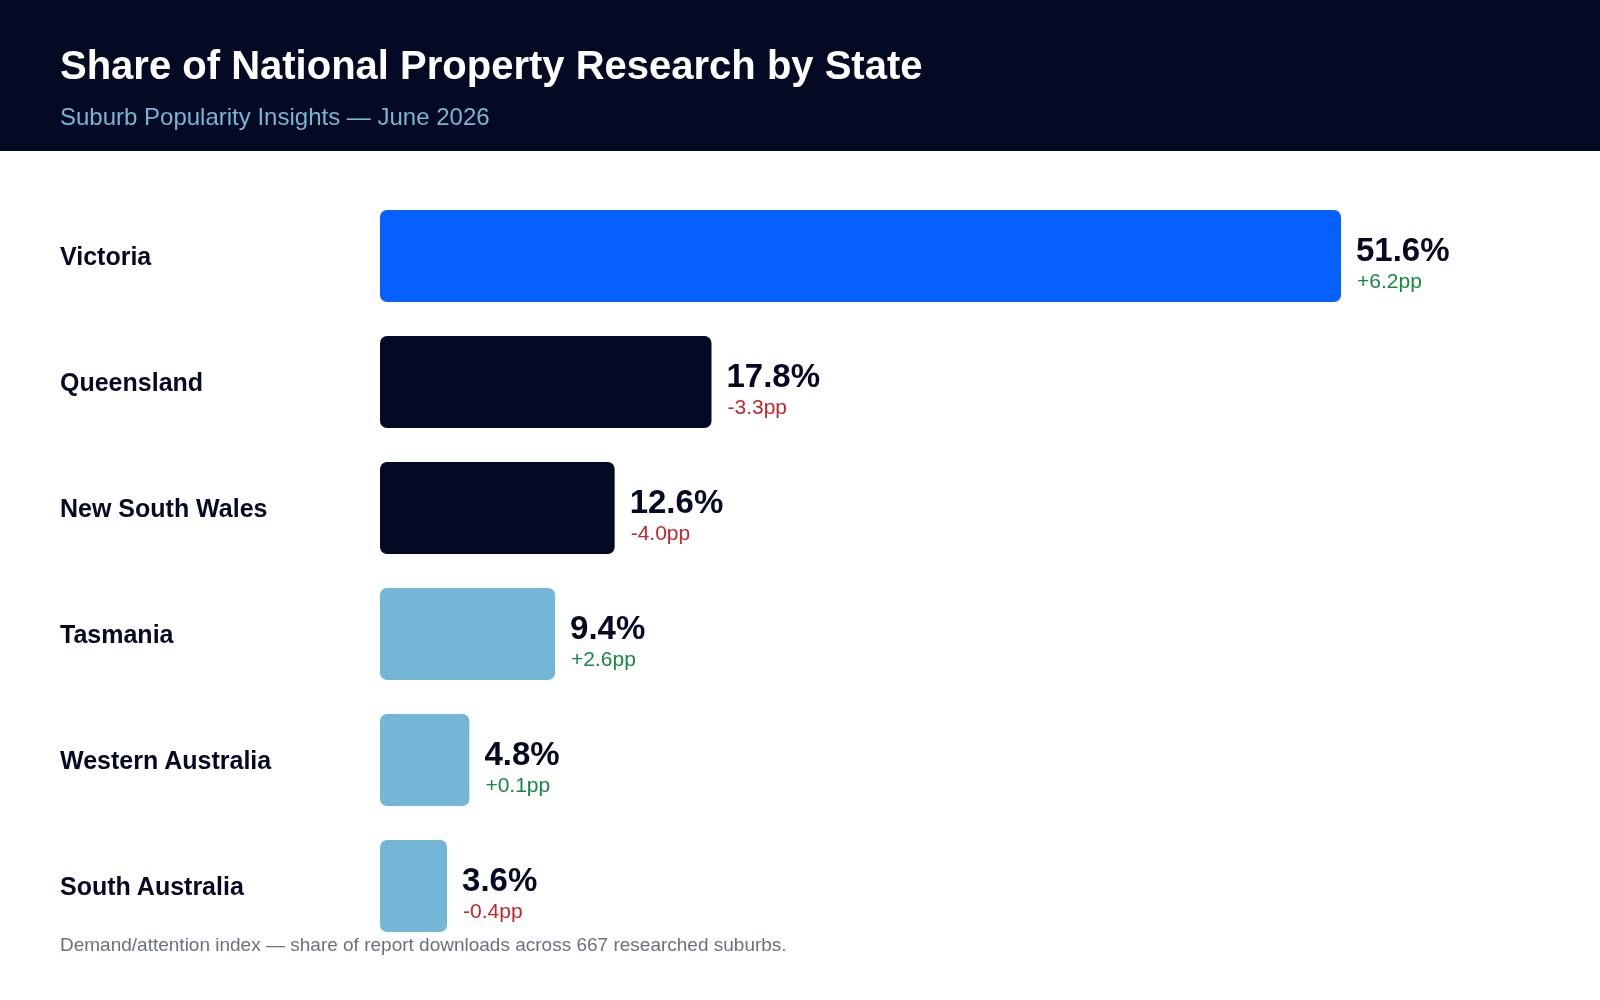 The height and width of the screenshot is (1000, 1600). What do you see at coordinates (275, 116) in the screenshot?
I see `chart-subtitle: Suburb Popularity Insights — June 2026` at bounding box center [275, 116].